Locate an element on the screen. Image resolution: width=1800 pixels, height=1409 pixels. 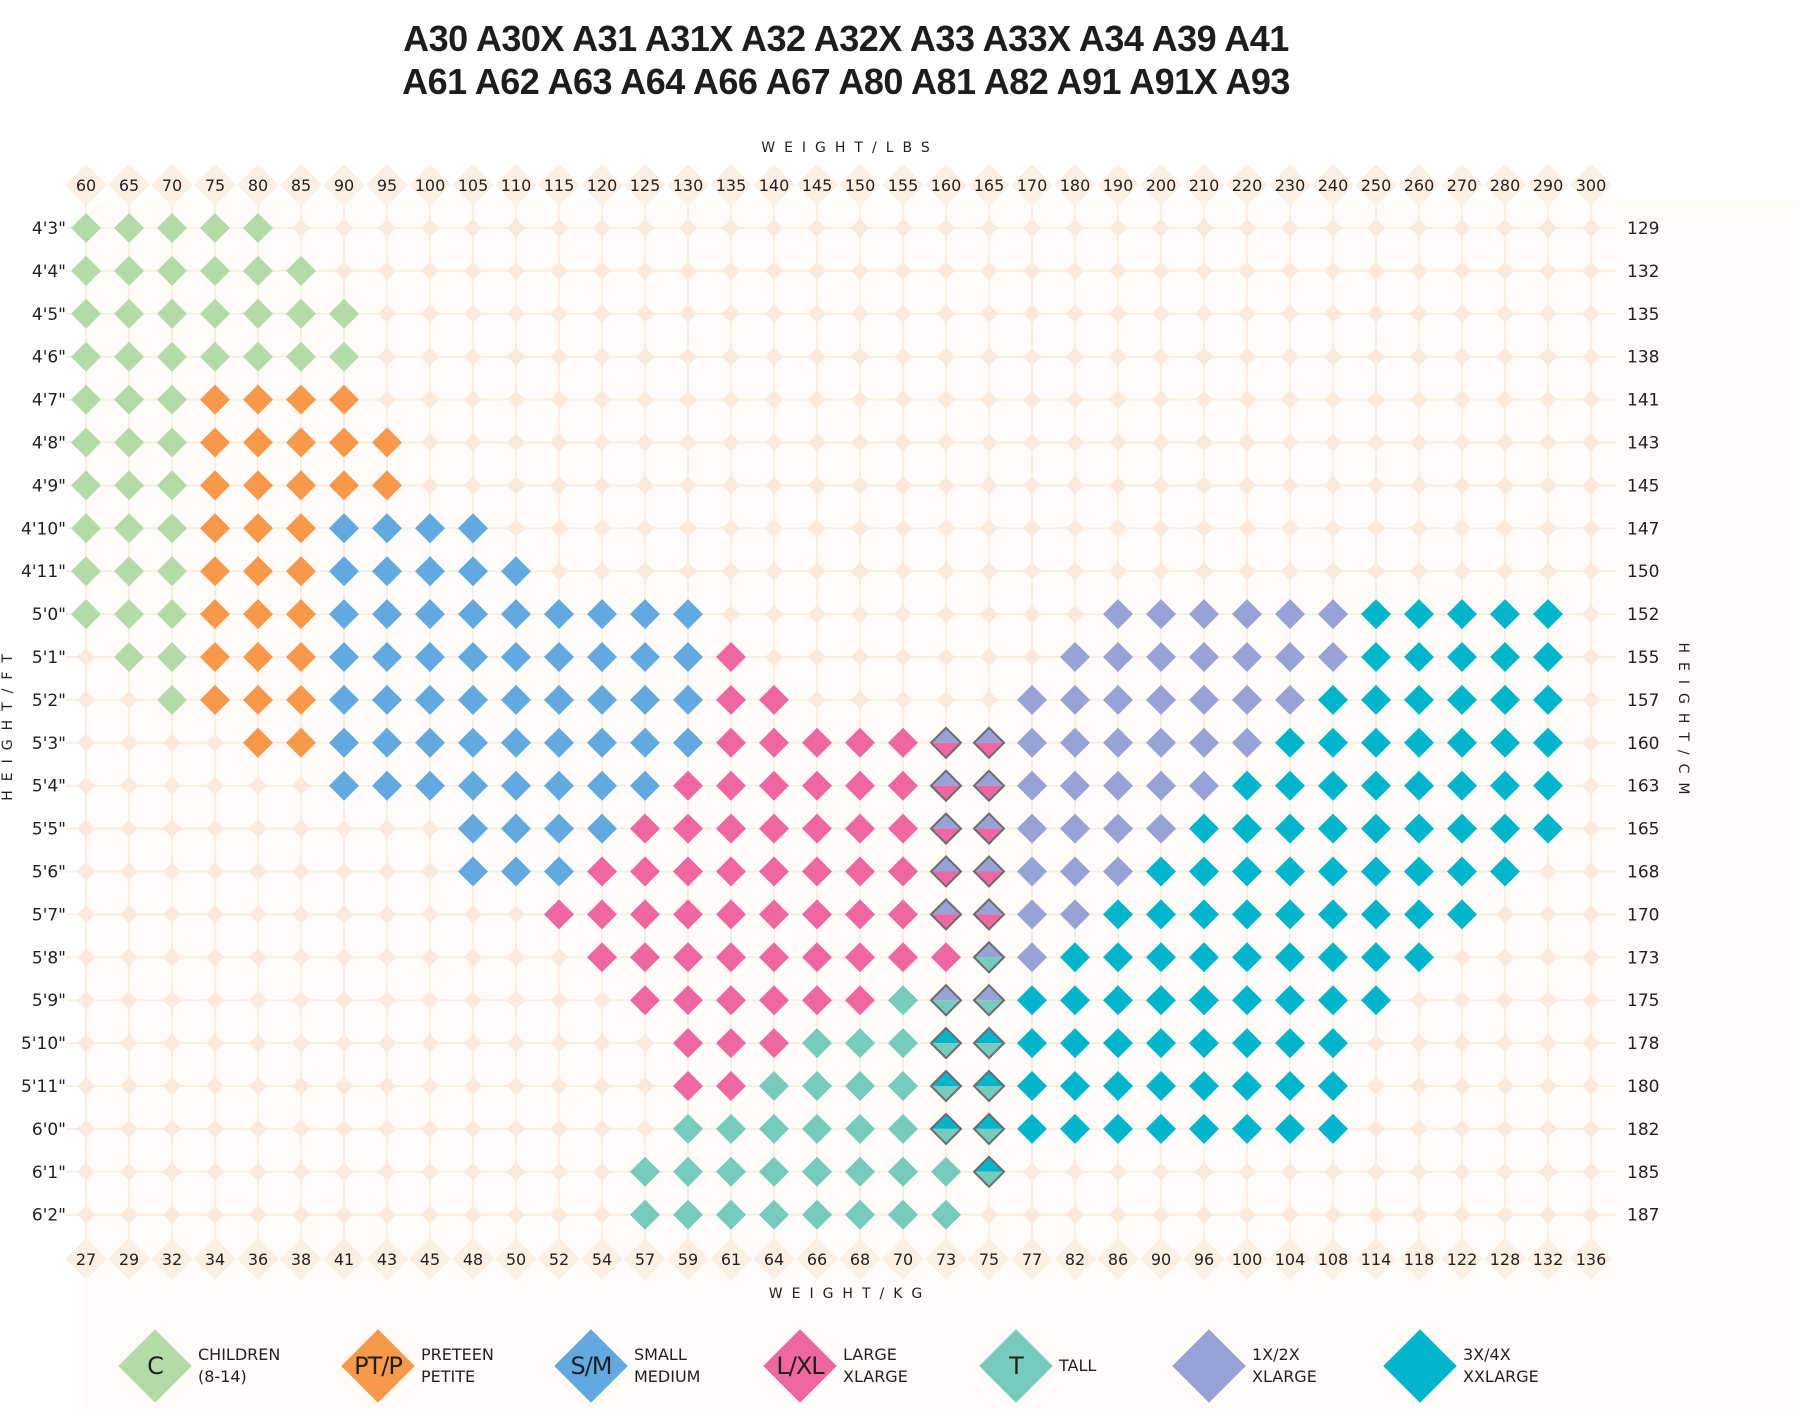
height-cm-label: 141 is located at coordinates (1643, 401).